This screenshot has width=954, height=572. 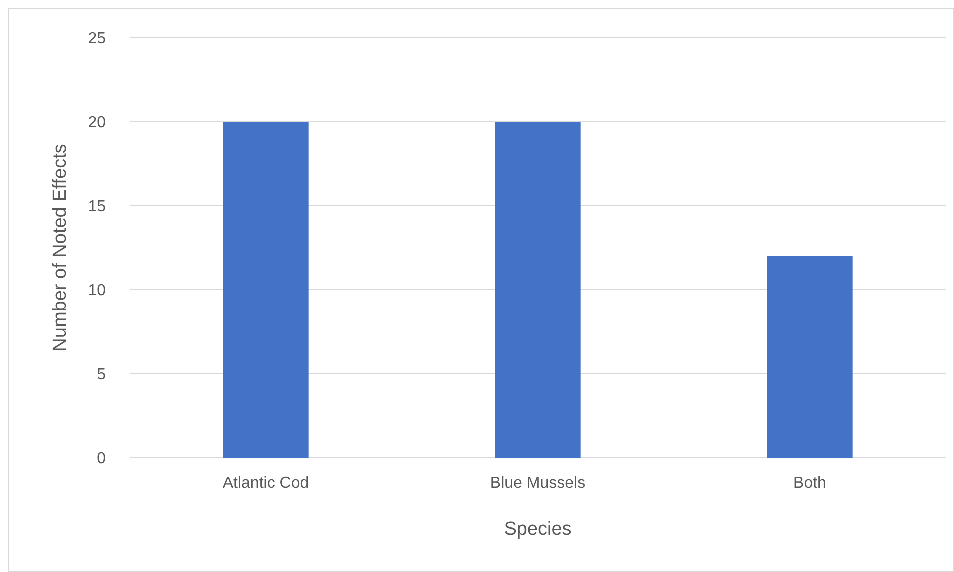 I want to click on x-tick-label: Blue Mussels, so click(x=538, y=483).